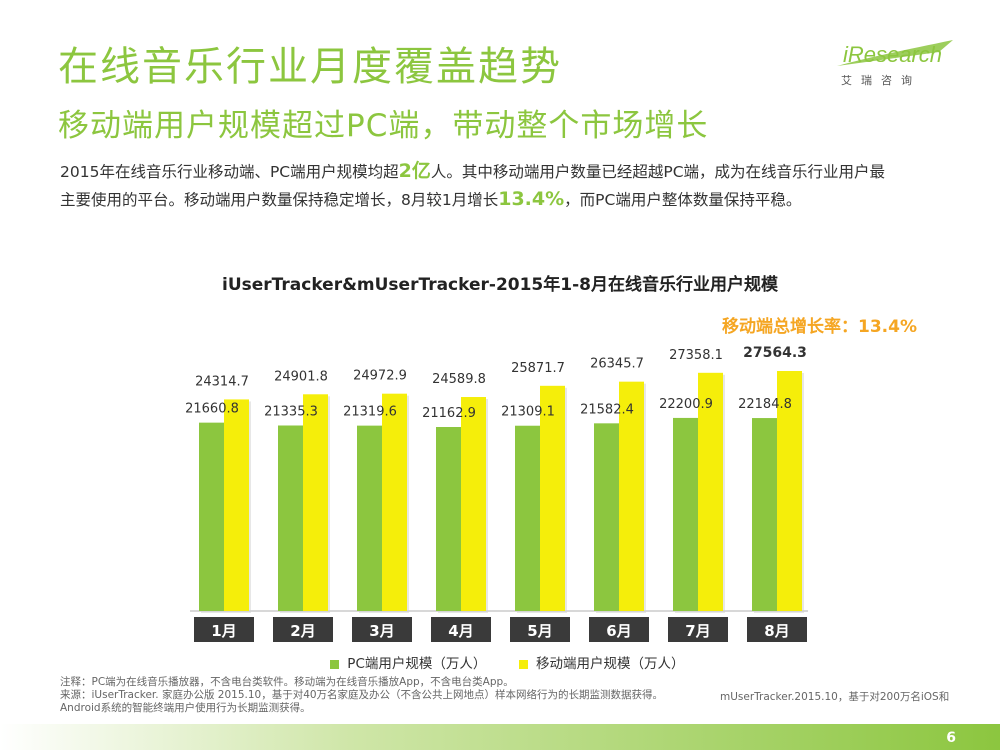 Image resolution: width=1000 pixels, height=750 pixels. I want to click on data-label-mobile: 24972.9, so click(380, 376).